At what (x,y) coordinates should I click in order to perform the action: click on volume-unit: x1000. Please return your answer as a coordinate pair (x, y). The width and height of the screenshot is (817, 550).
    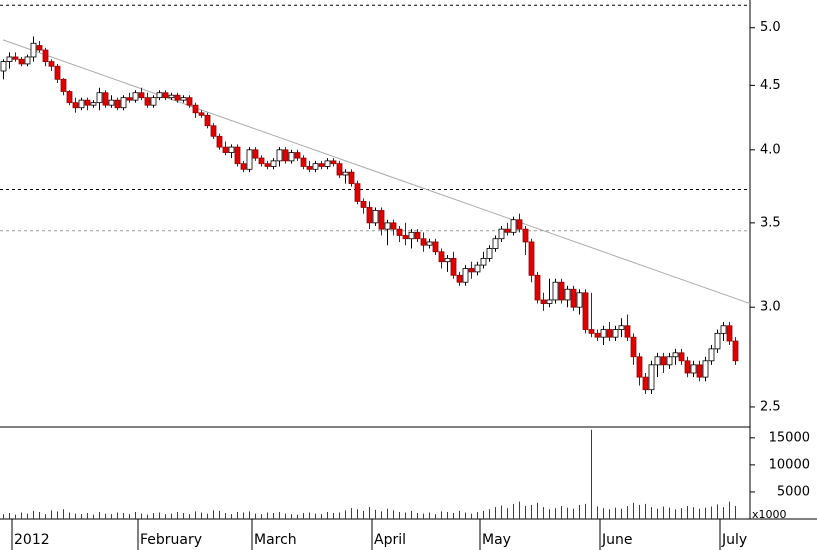
    Looking at the image, I should click on (769, 514).